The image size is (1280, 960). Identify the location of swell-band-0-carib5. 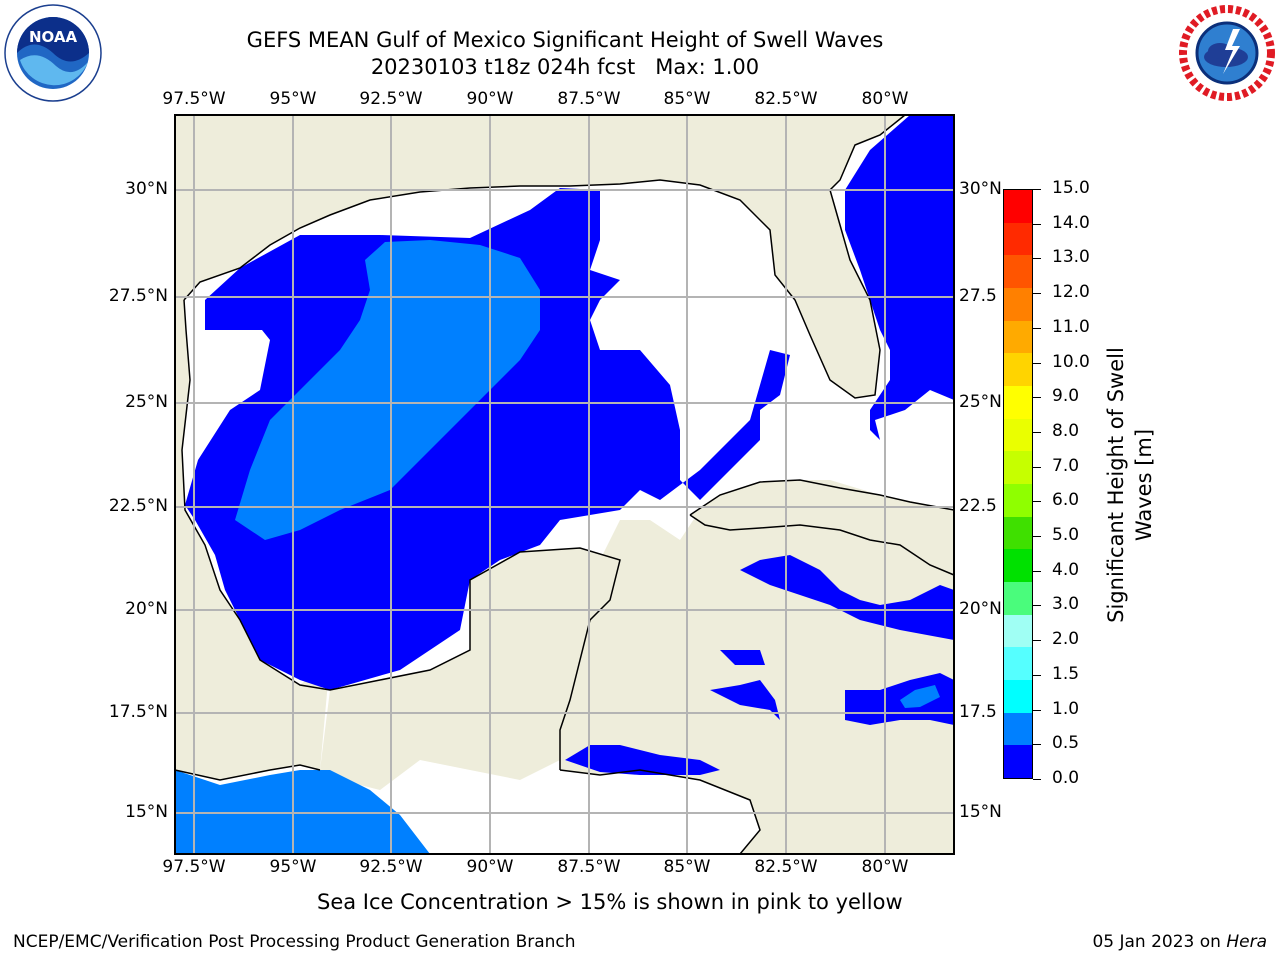
(742, 657).